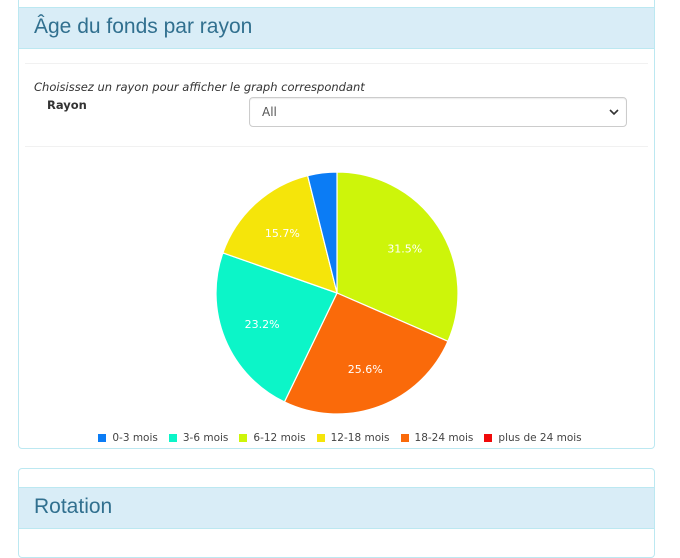  I want to click on legend-item: 12-18 mois, so click(353, 438).